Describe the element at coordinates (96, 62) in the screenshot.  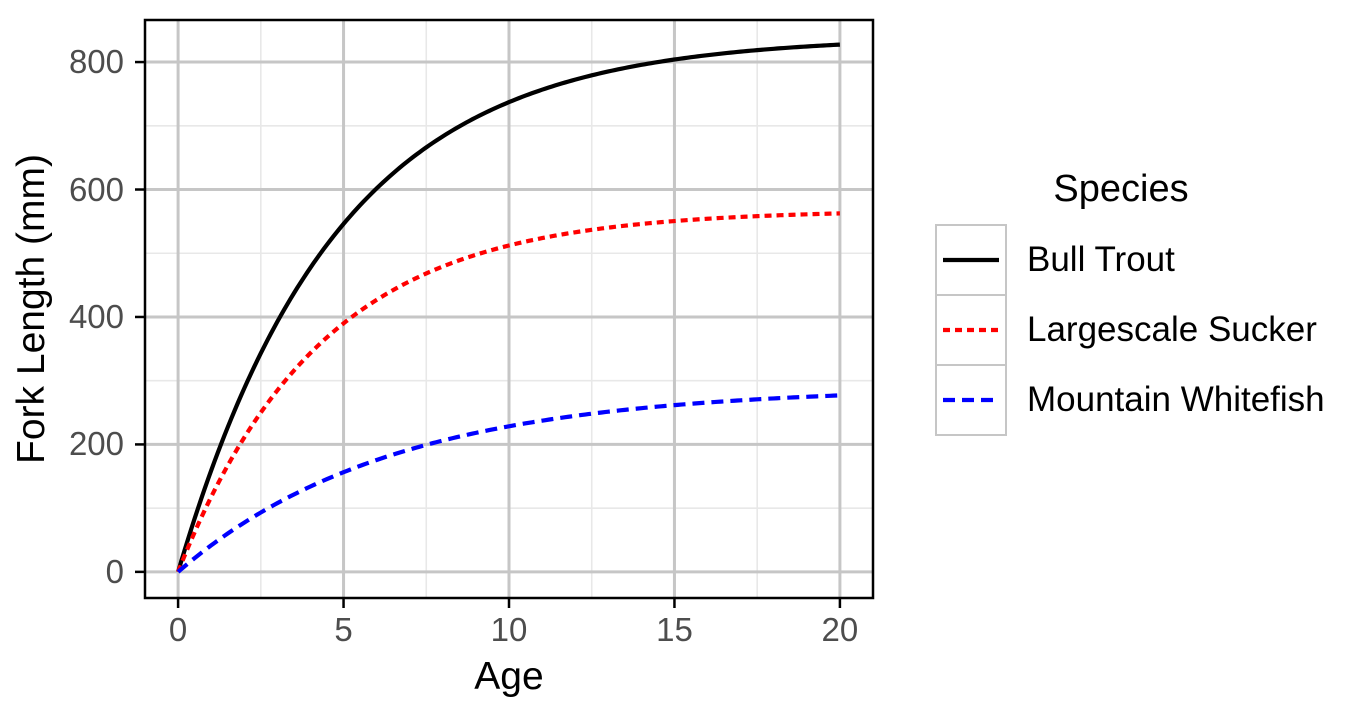
I see `y-tick-label: 800` at that location.